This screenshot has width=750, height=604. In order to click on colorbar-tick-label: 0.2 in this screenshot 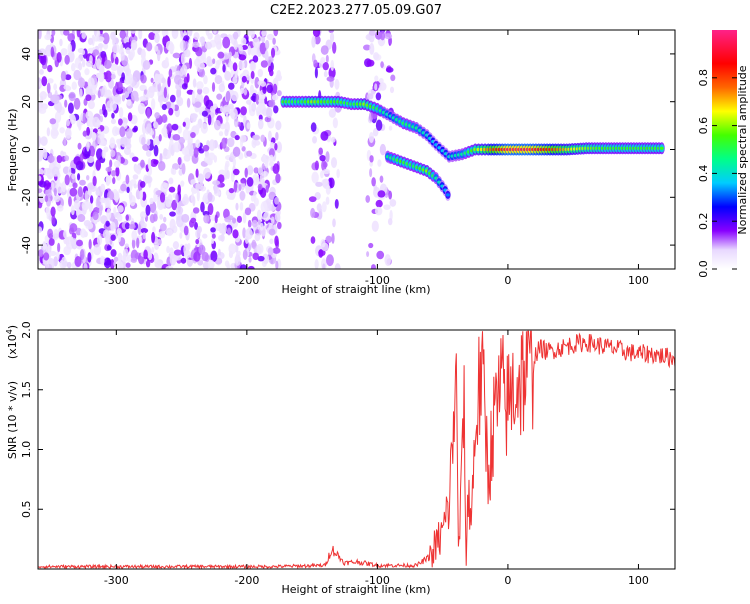, I will do `click(703, 221)`.